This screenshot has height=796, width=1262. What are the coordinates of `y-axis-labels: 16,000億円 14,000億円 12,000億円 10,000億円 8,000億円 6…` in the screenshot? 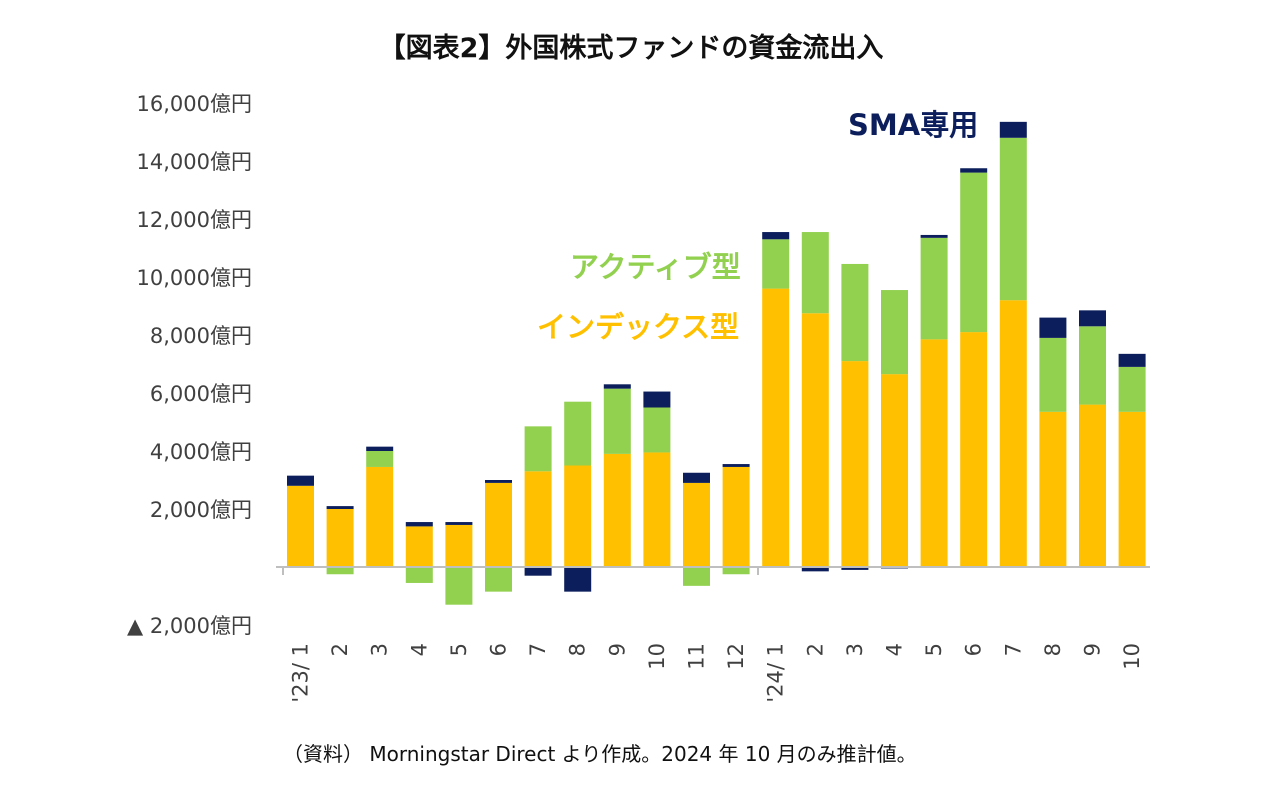 It's located at (189, 365).